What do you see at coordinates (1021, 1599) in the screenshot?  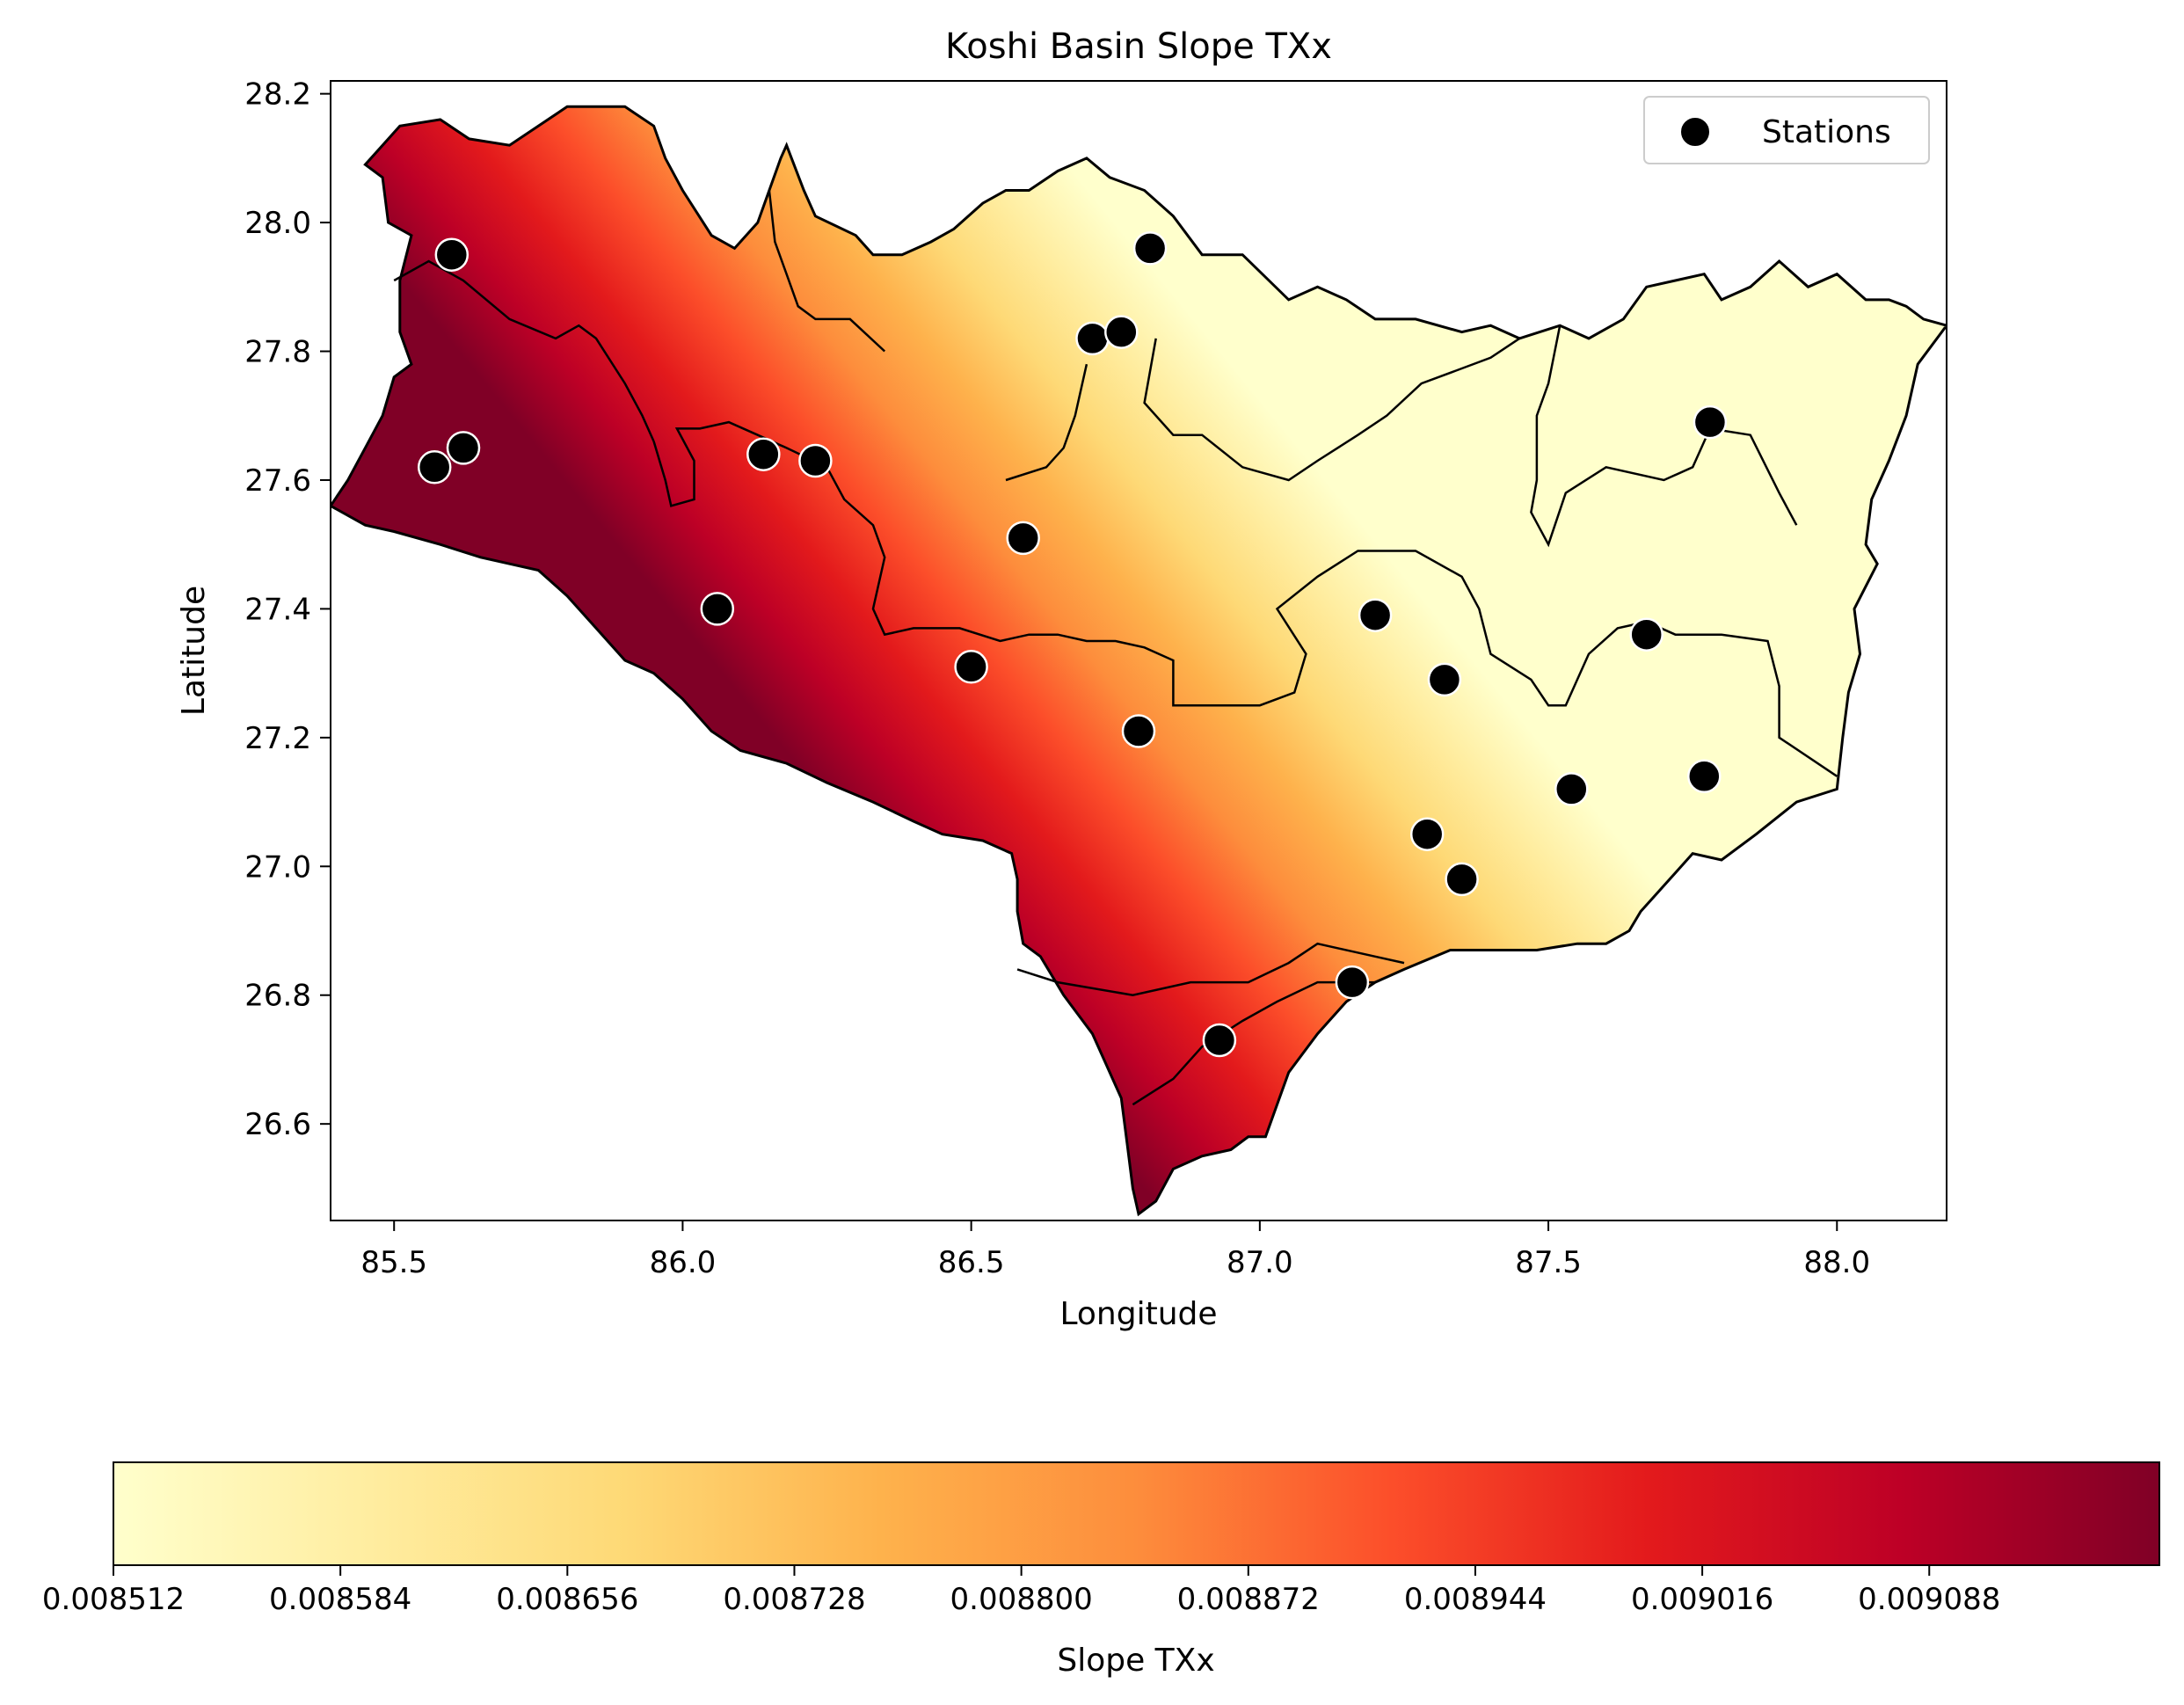 I see `colorbar-tick-label: 0.008800` at bounding box center [1021, 1599].